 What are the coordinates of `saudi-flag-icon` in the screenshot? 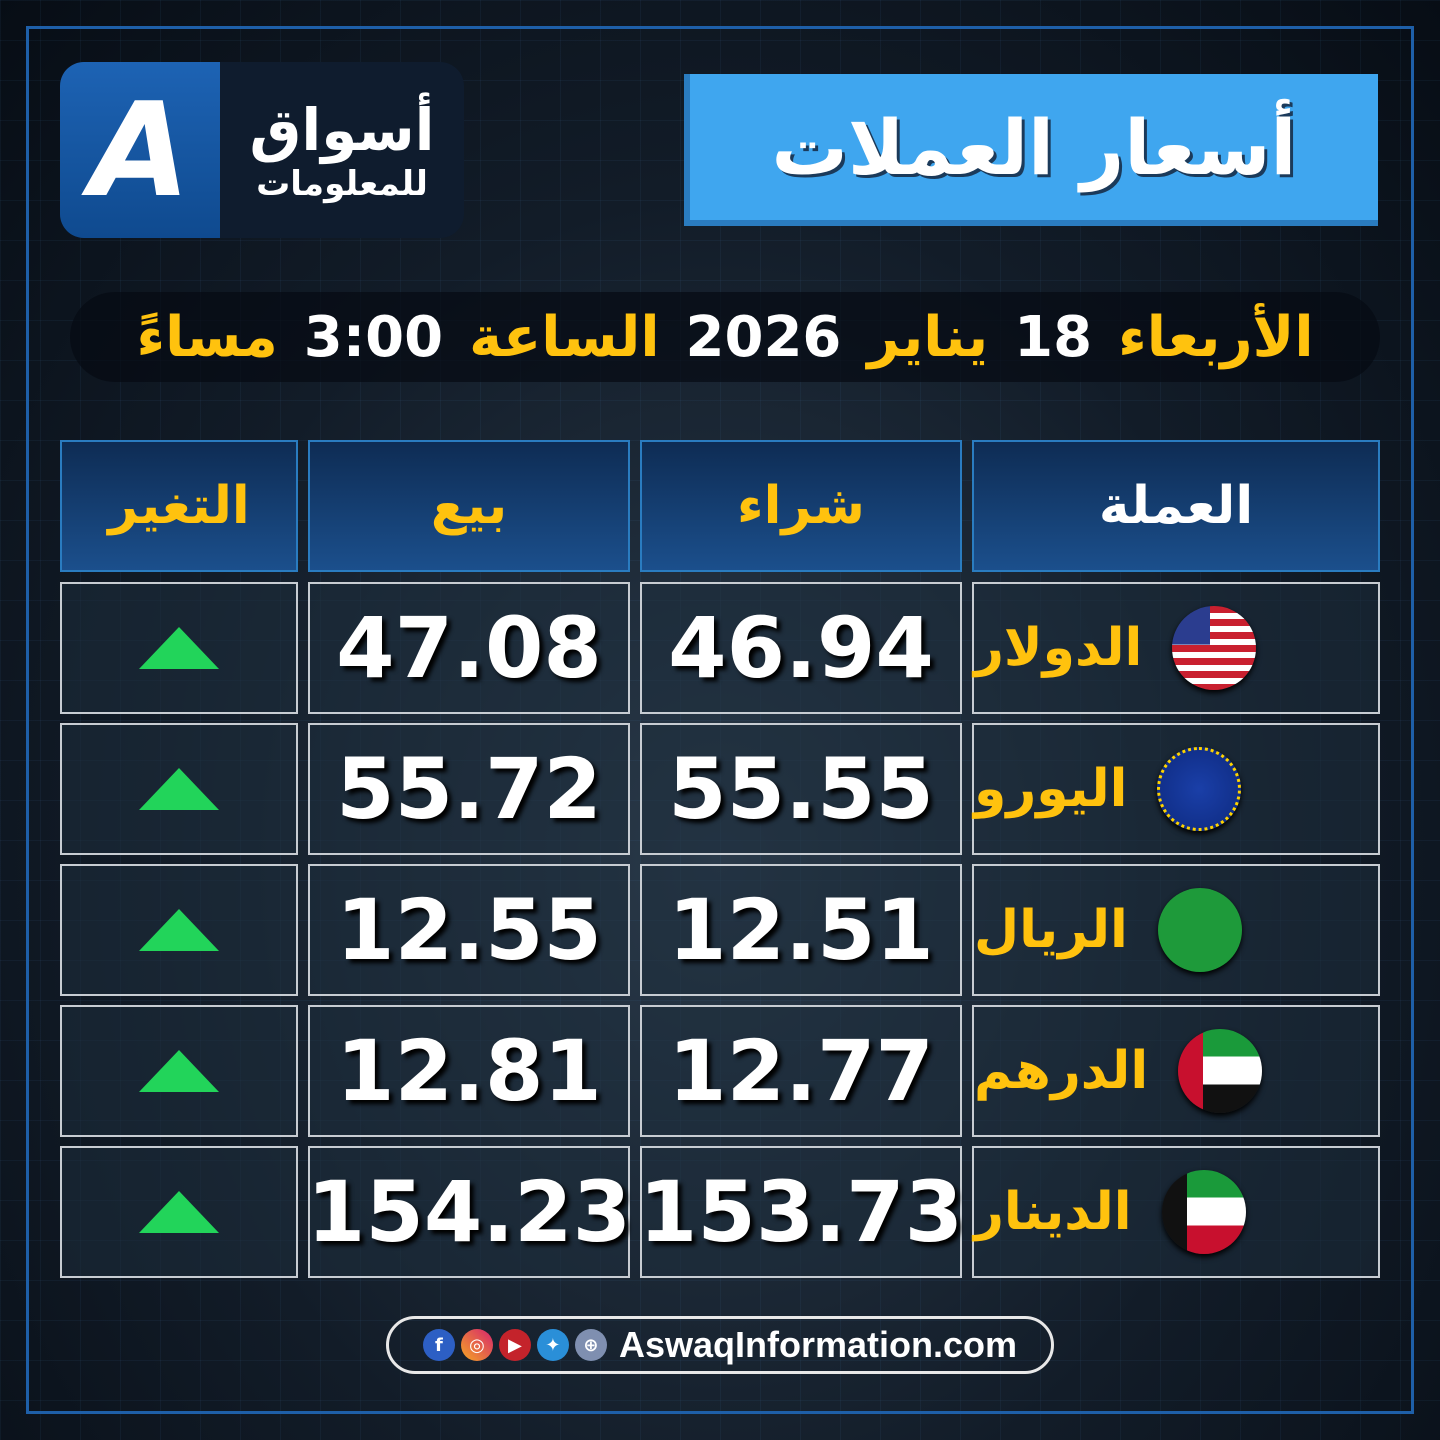 It's located at (1199, 930).